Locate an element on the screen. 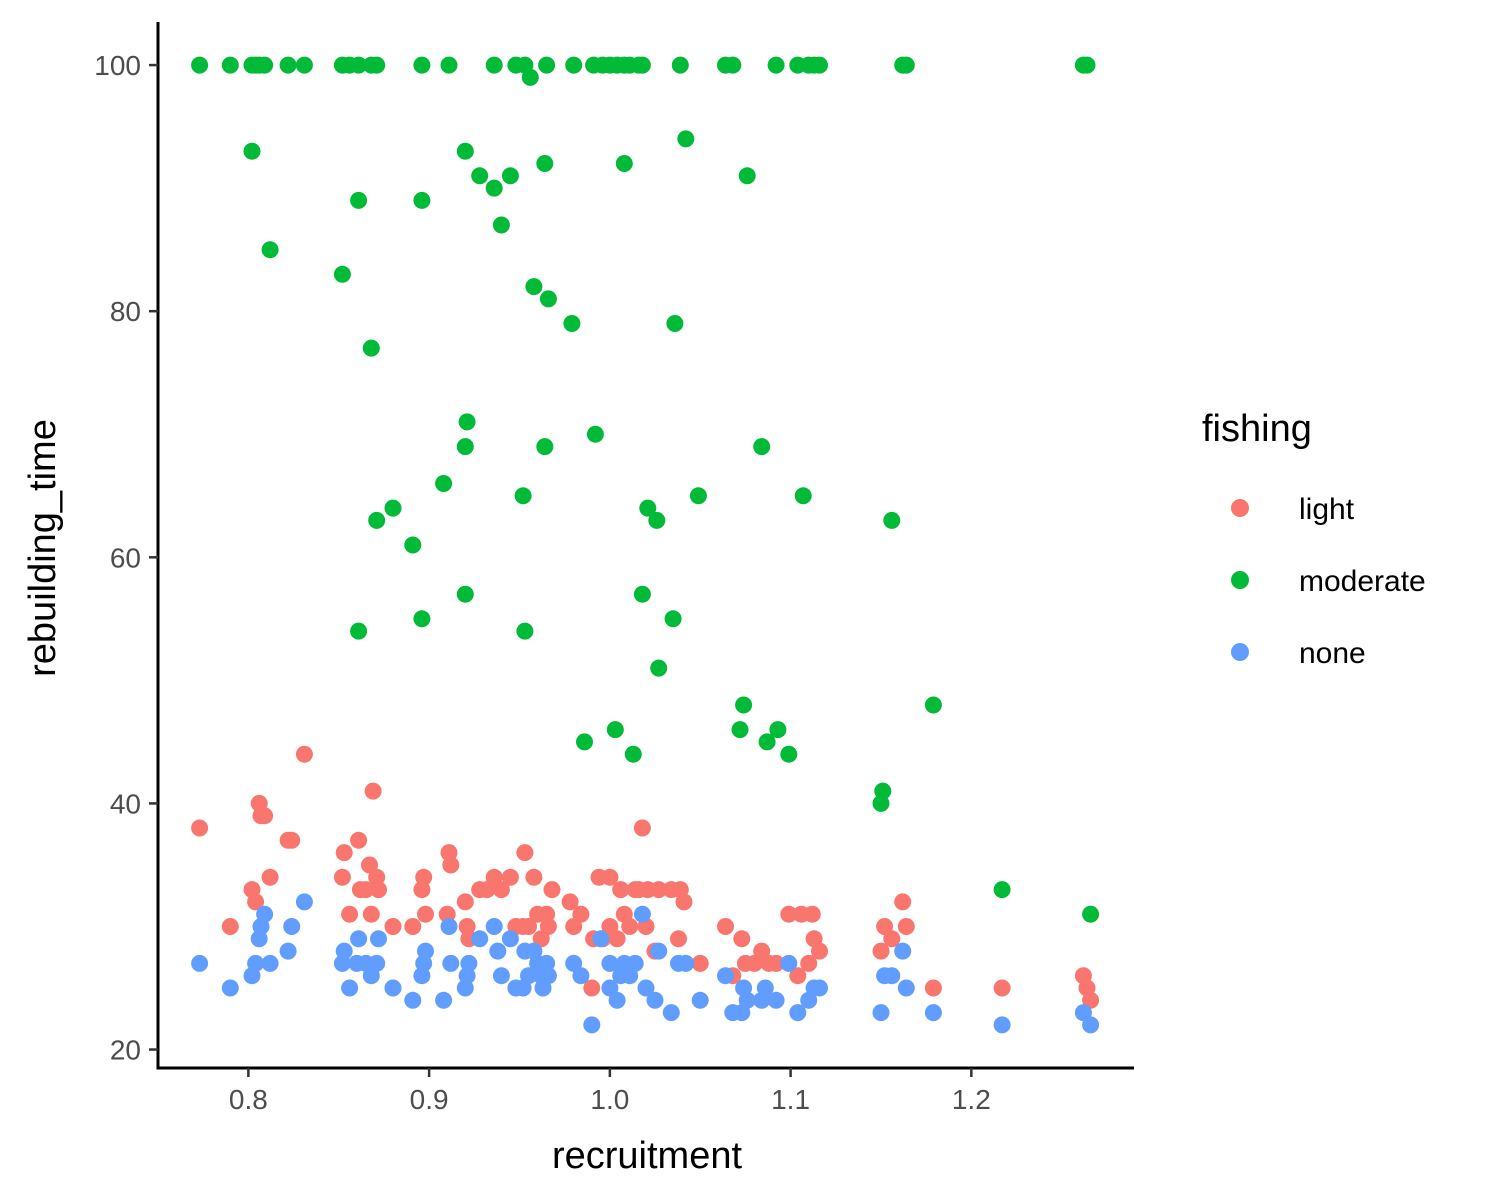  legend: fishing light moderate none is located at coordinates (1314, 539).